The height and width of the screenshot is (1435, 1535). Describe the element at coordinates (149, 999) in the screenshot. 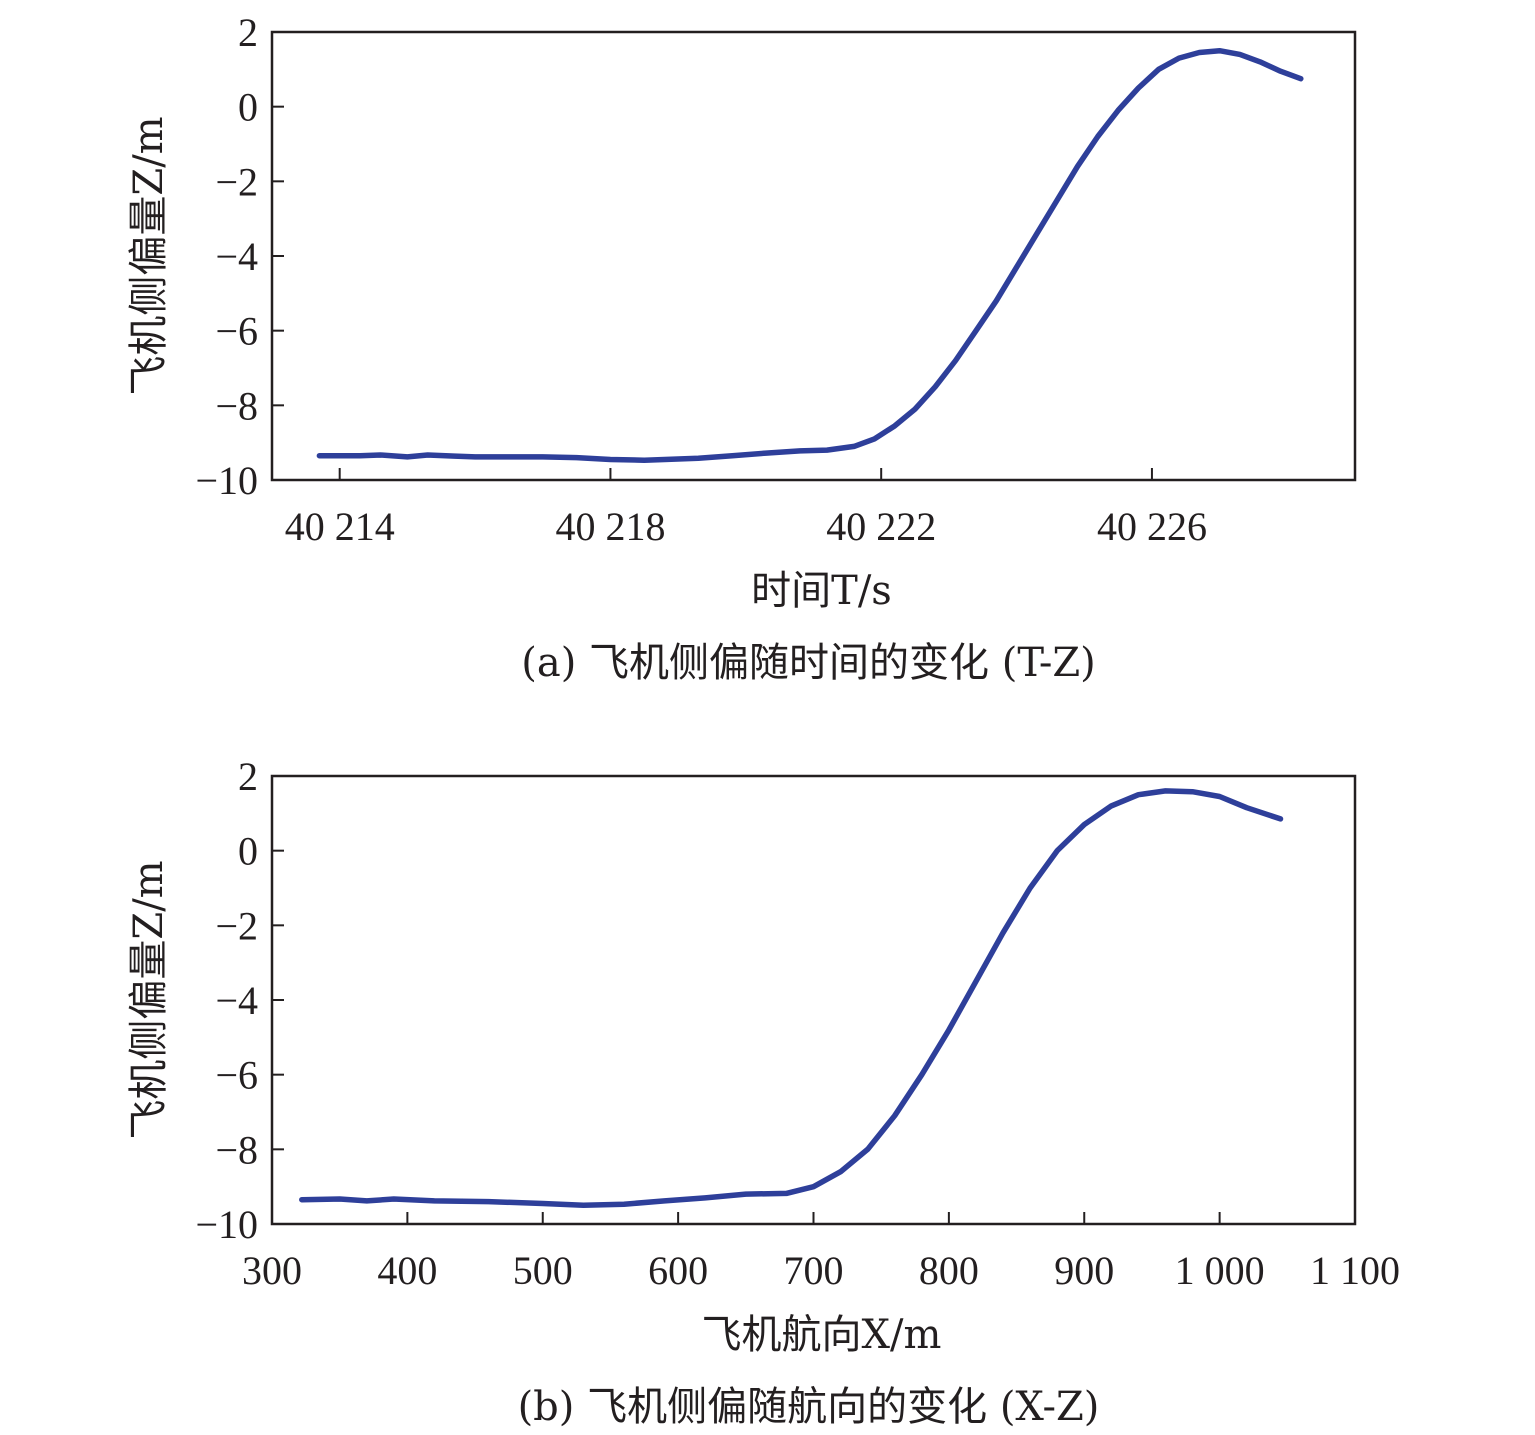

I see `y-axis-label-b: 飞机侧偏量Z/m` at that location.